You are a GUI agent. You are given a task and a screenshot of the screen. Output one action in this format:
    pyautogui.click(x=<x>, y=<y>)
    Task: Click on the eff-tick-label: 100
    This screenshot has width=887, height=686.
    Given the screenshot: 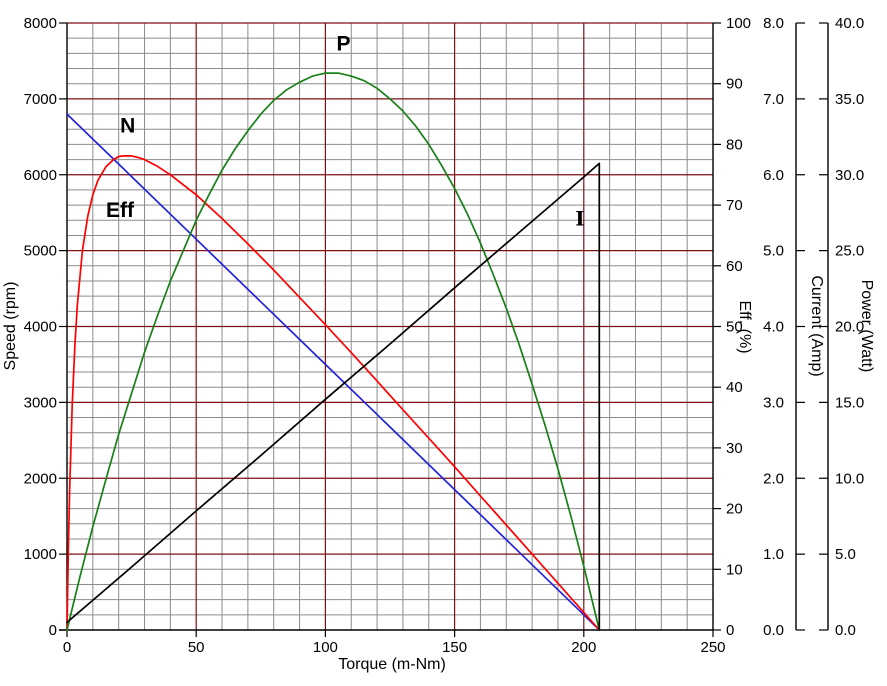 What is the action you would take?
    pyautogui.click(x=738, y=23)
    